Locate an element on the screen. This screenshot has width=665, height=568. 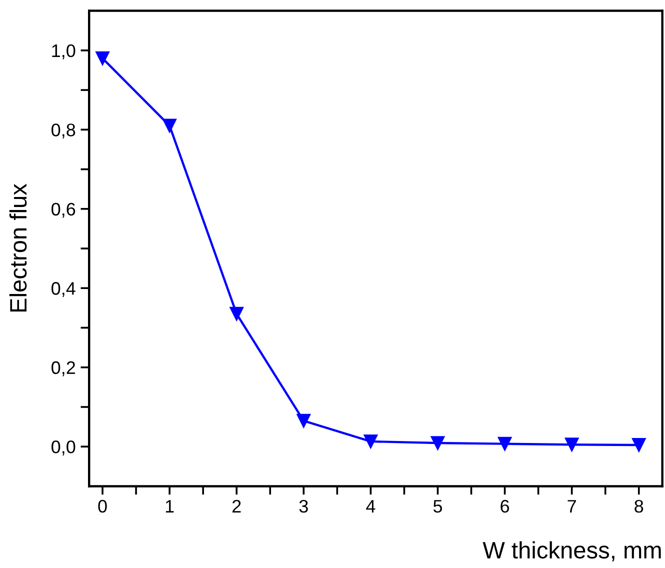
x-tick-label: 0 is located at coordinates (102, 506).